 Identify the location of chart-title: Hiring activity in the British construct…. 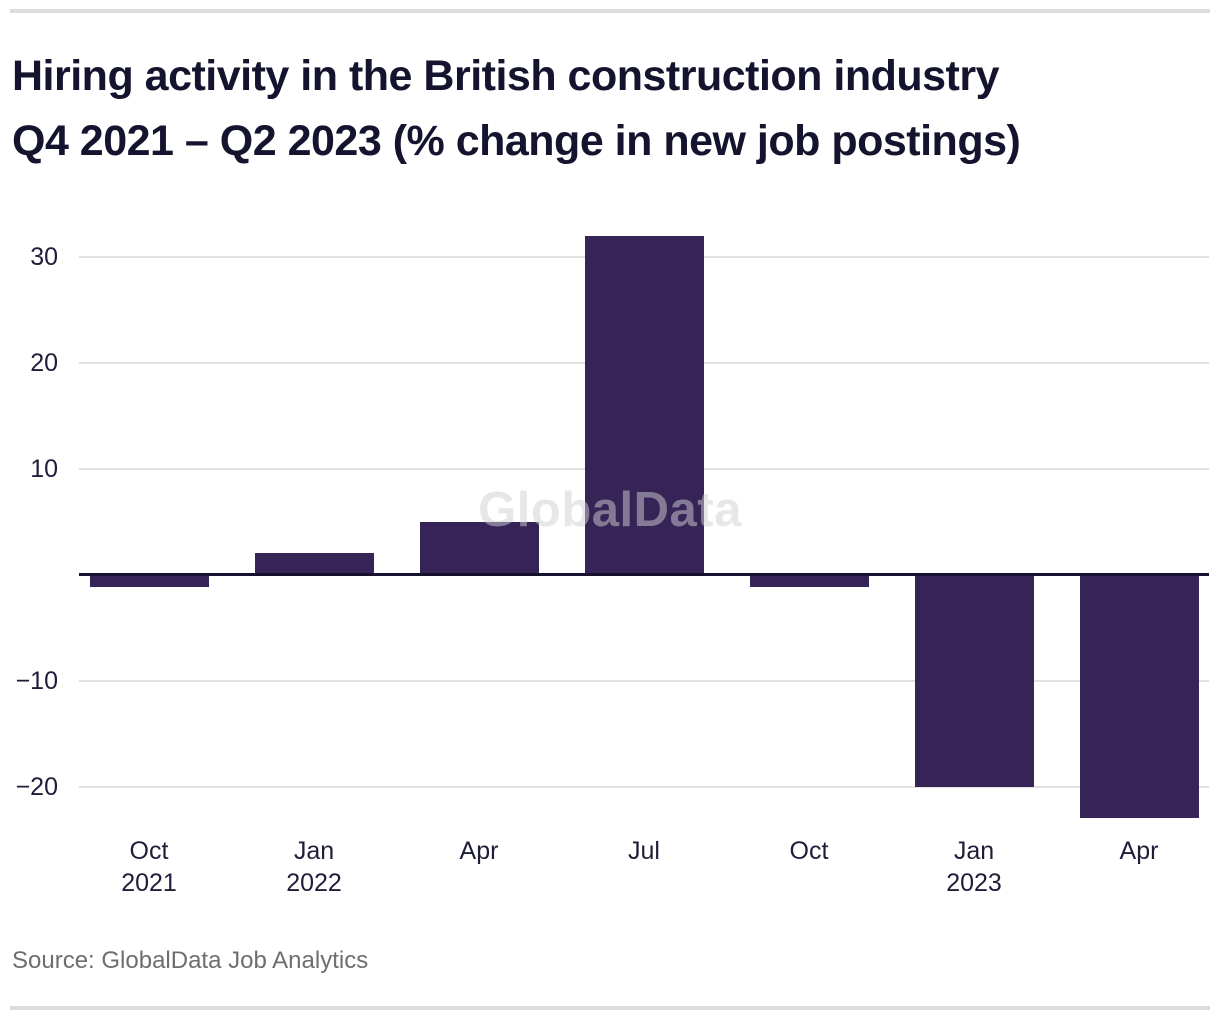
(607, 109).